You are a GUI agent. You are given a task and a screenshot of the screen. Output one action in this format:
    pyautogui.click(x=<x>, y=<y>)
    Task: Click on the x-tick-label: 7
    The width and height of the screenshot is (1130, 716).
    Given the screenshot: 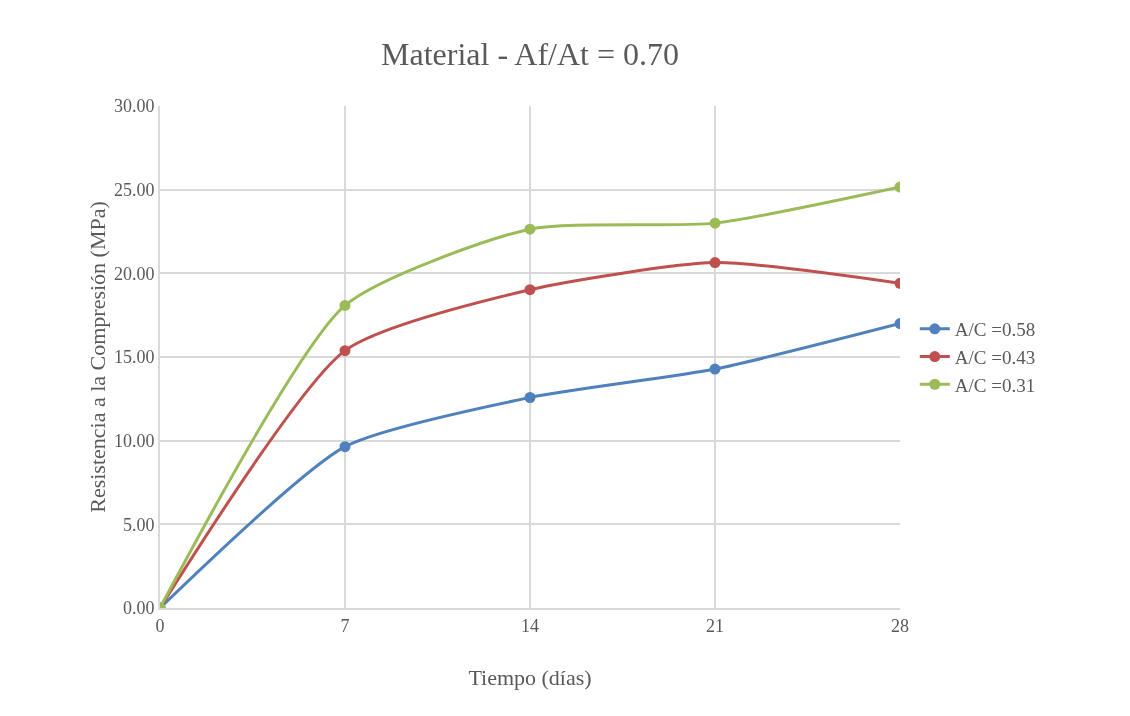 What is the action you would take?
    pyautogui.click(x=345, y=625)
    